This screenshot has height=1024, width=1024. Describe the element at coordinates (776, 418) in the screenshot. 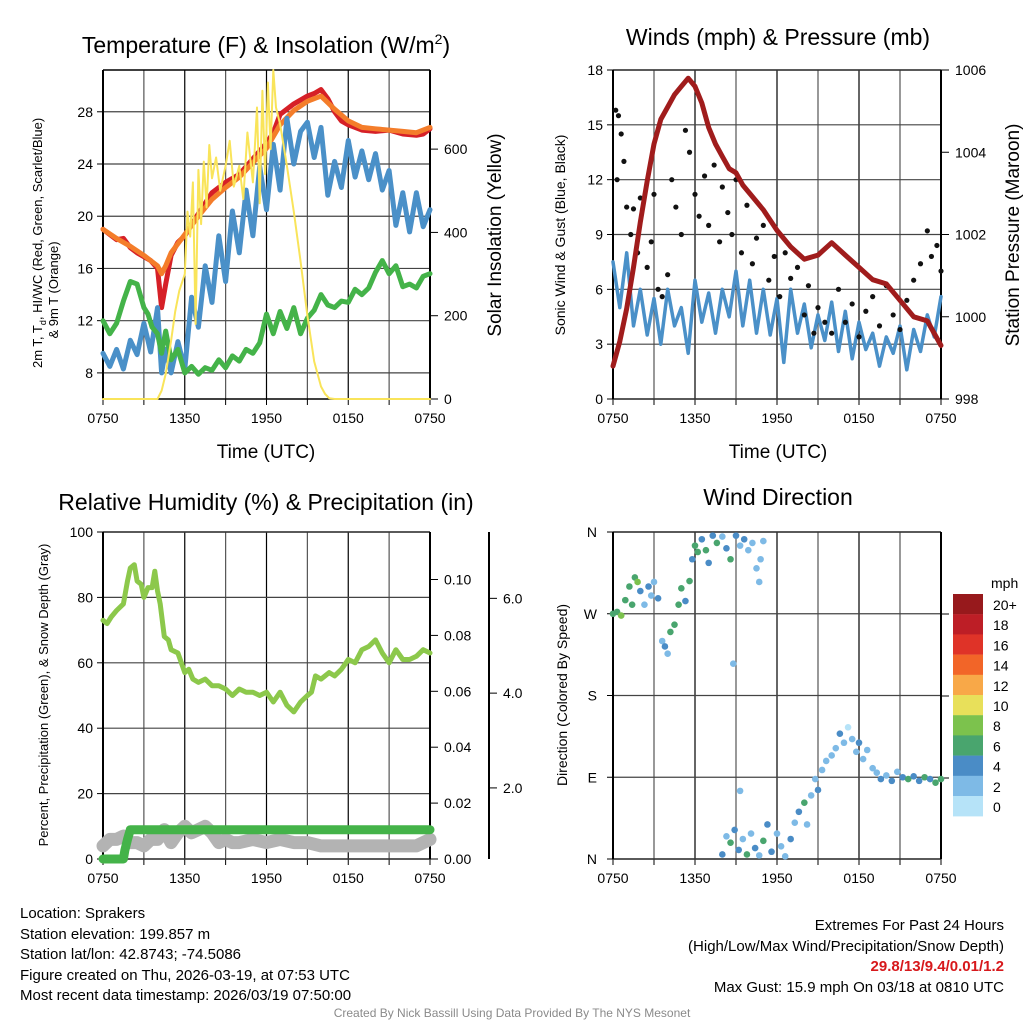

I see `x-tick-label: 1950` at that location.